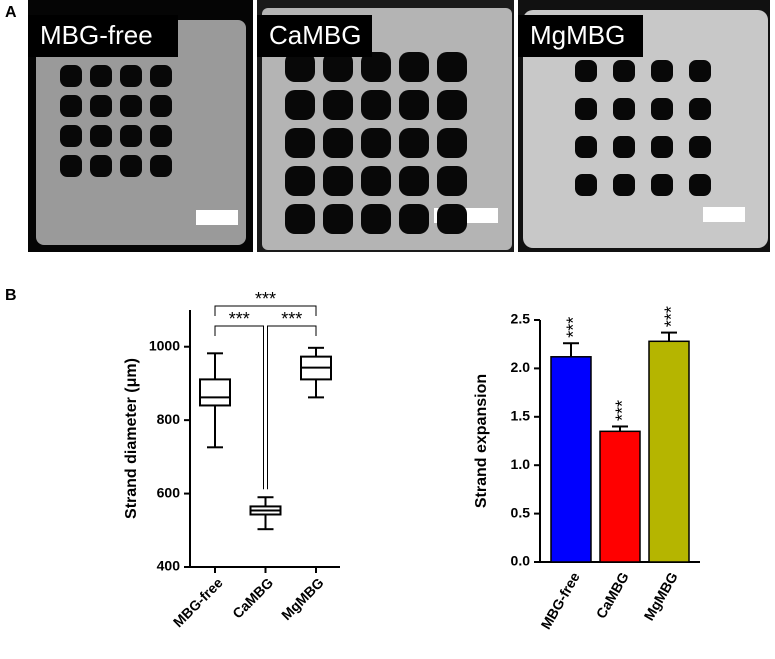  Describe the element at coordinates (521, 561) in the screenshot. I see `y-tick-label: 0.0` at that location.